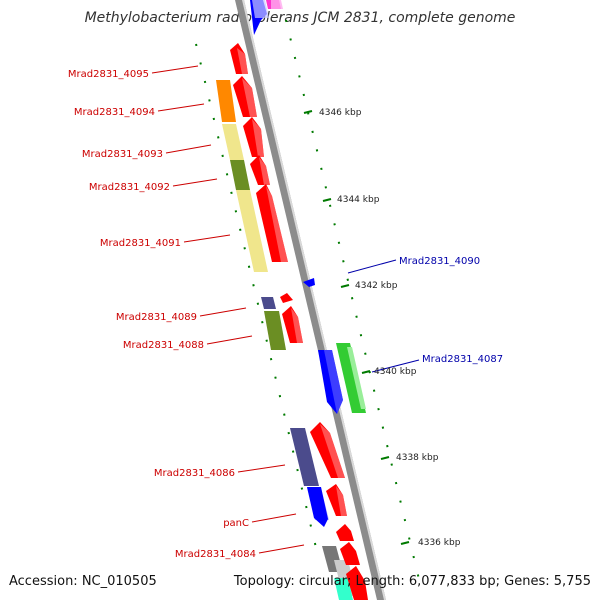 This screenshot has width=600, height=600. Describe the element at coordinates (140, 243) in the screenshot. I see `gene-label-Mrad2831_4091: Mrad2831_4091` at that location.